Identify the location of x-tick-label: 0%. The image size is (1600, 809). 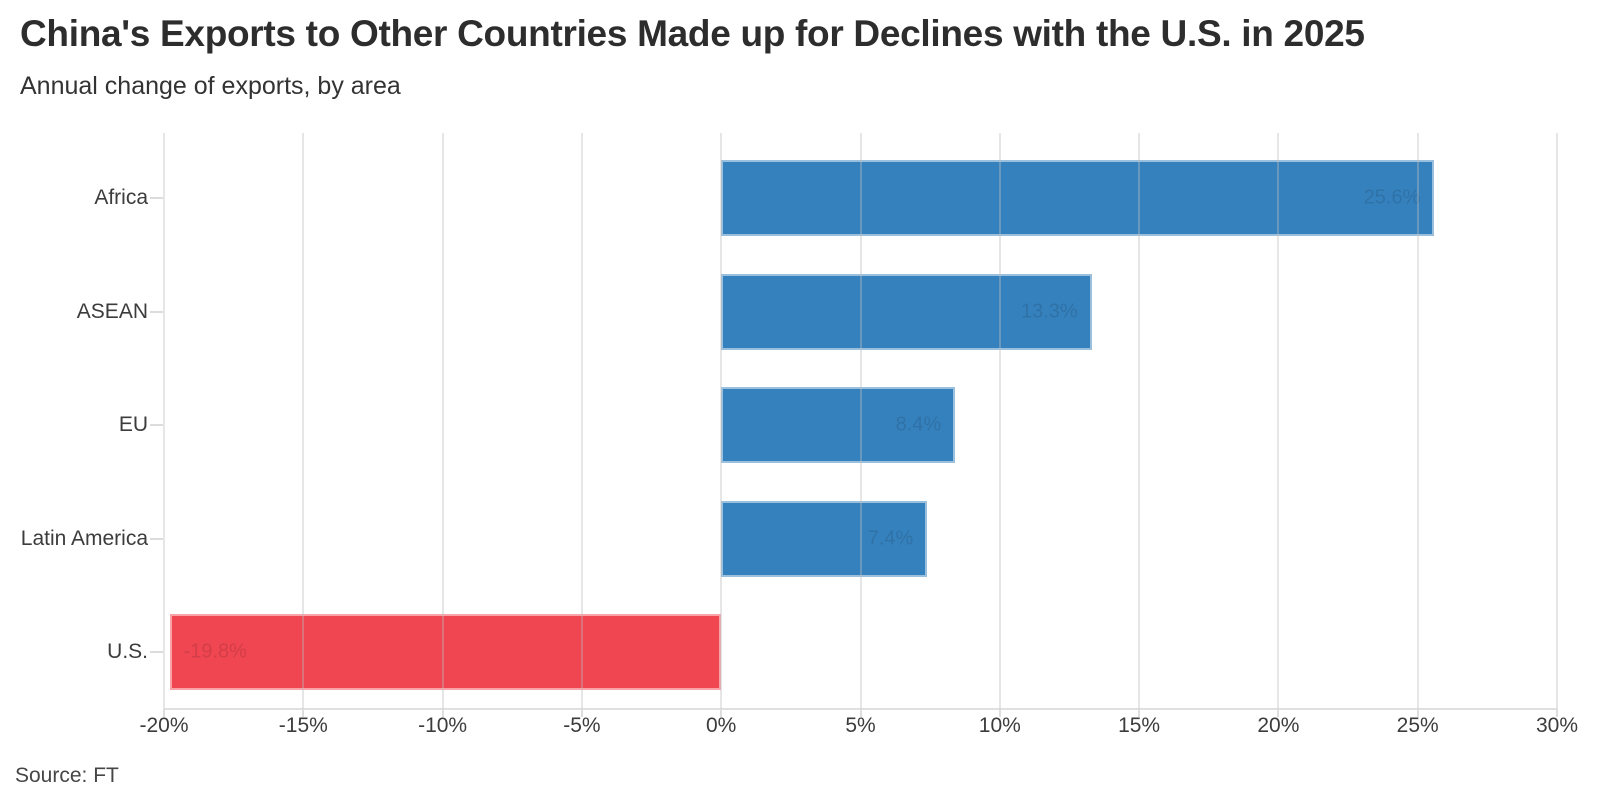
(721, 725).